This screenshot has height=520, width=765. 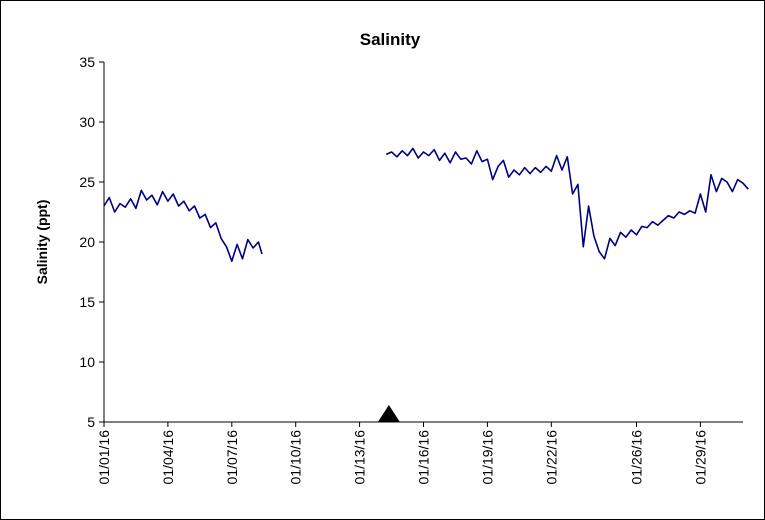 I want to click on x-tick-label: 01/01/16, so click(x=104, y=457).